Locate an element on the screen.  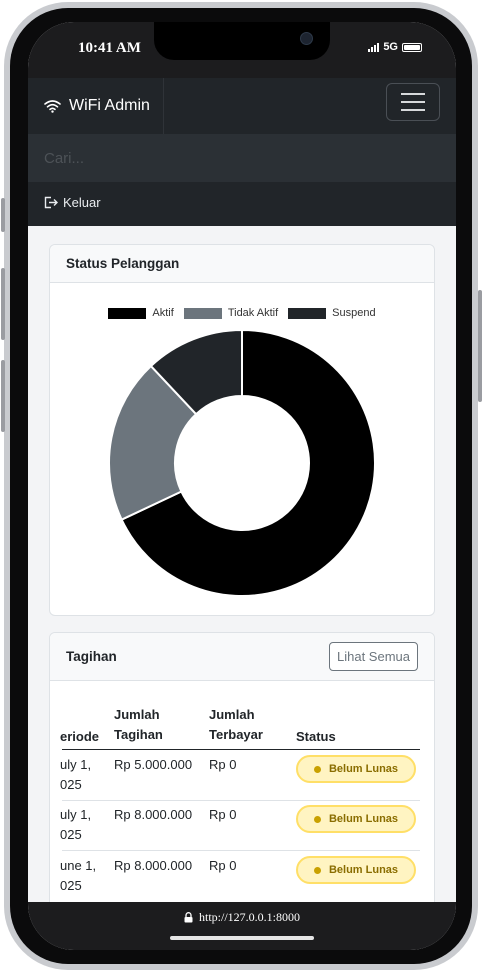
legend-label: Aktif is located at coordinates (163, 313).